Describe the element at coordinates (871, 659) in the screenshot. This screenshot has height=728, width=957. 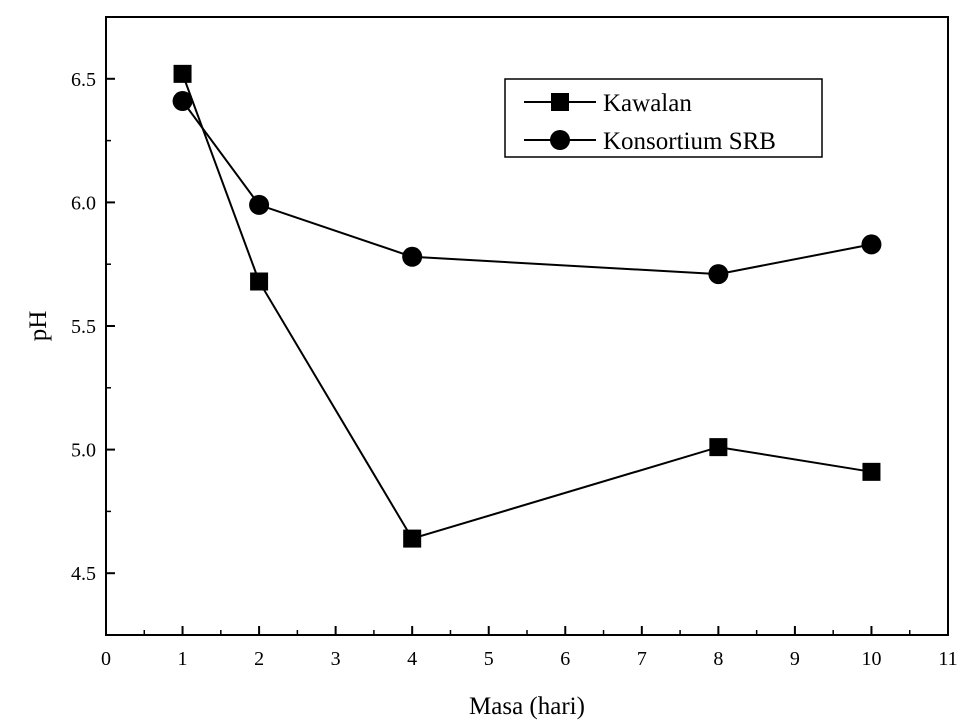
I see `x-tick-label: 10` at that location.